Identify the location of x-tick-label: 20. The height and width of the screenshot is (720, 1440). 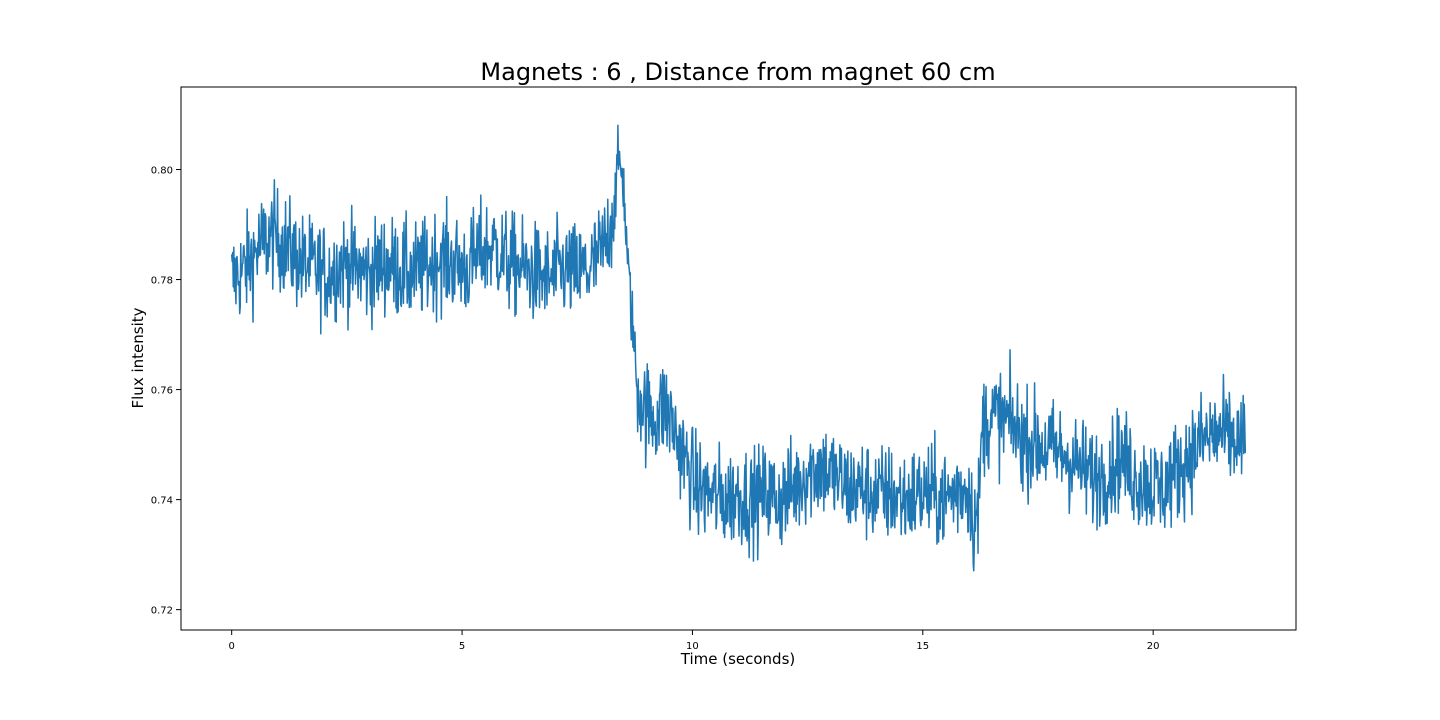
(1153, 646).